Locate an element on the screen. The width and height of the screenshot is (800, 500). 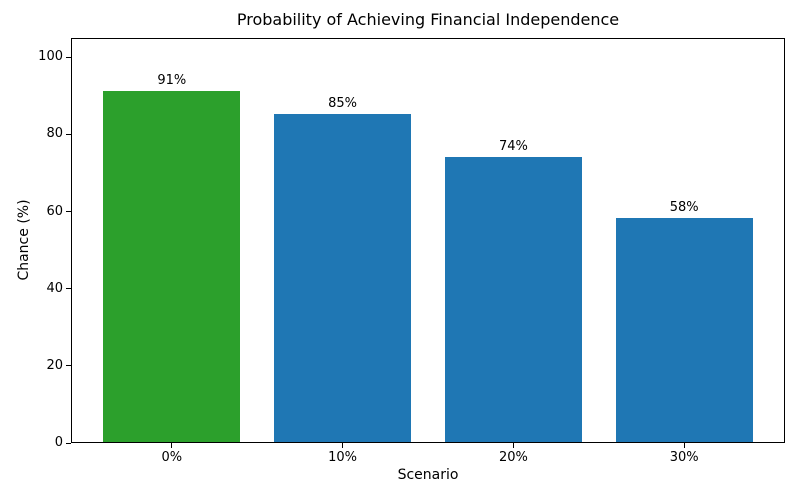
bar-value-label: 91% is located at coordinates (172, 80).